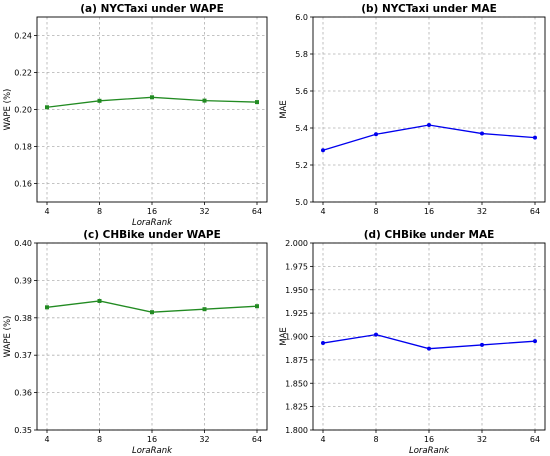 This screenshot has width=550, height=456. I want to click on y-tick-label: 5.0, so click(301, 202).